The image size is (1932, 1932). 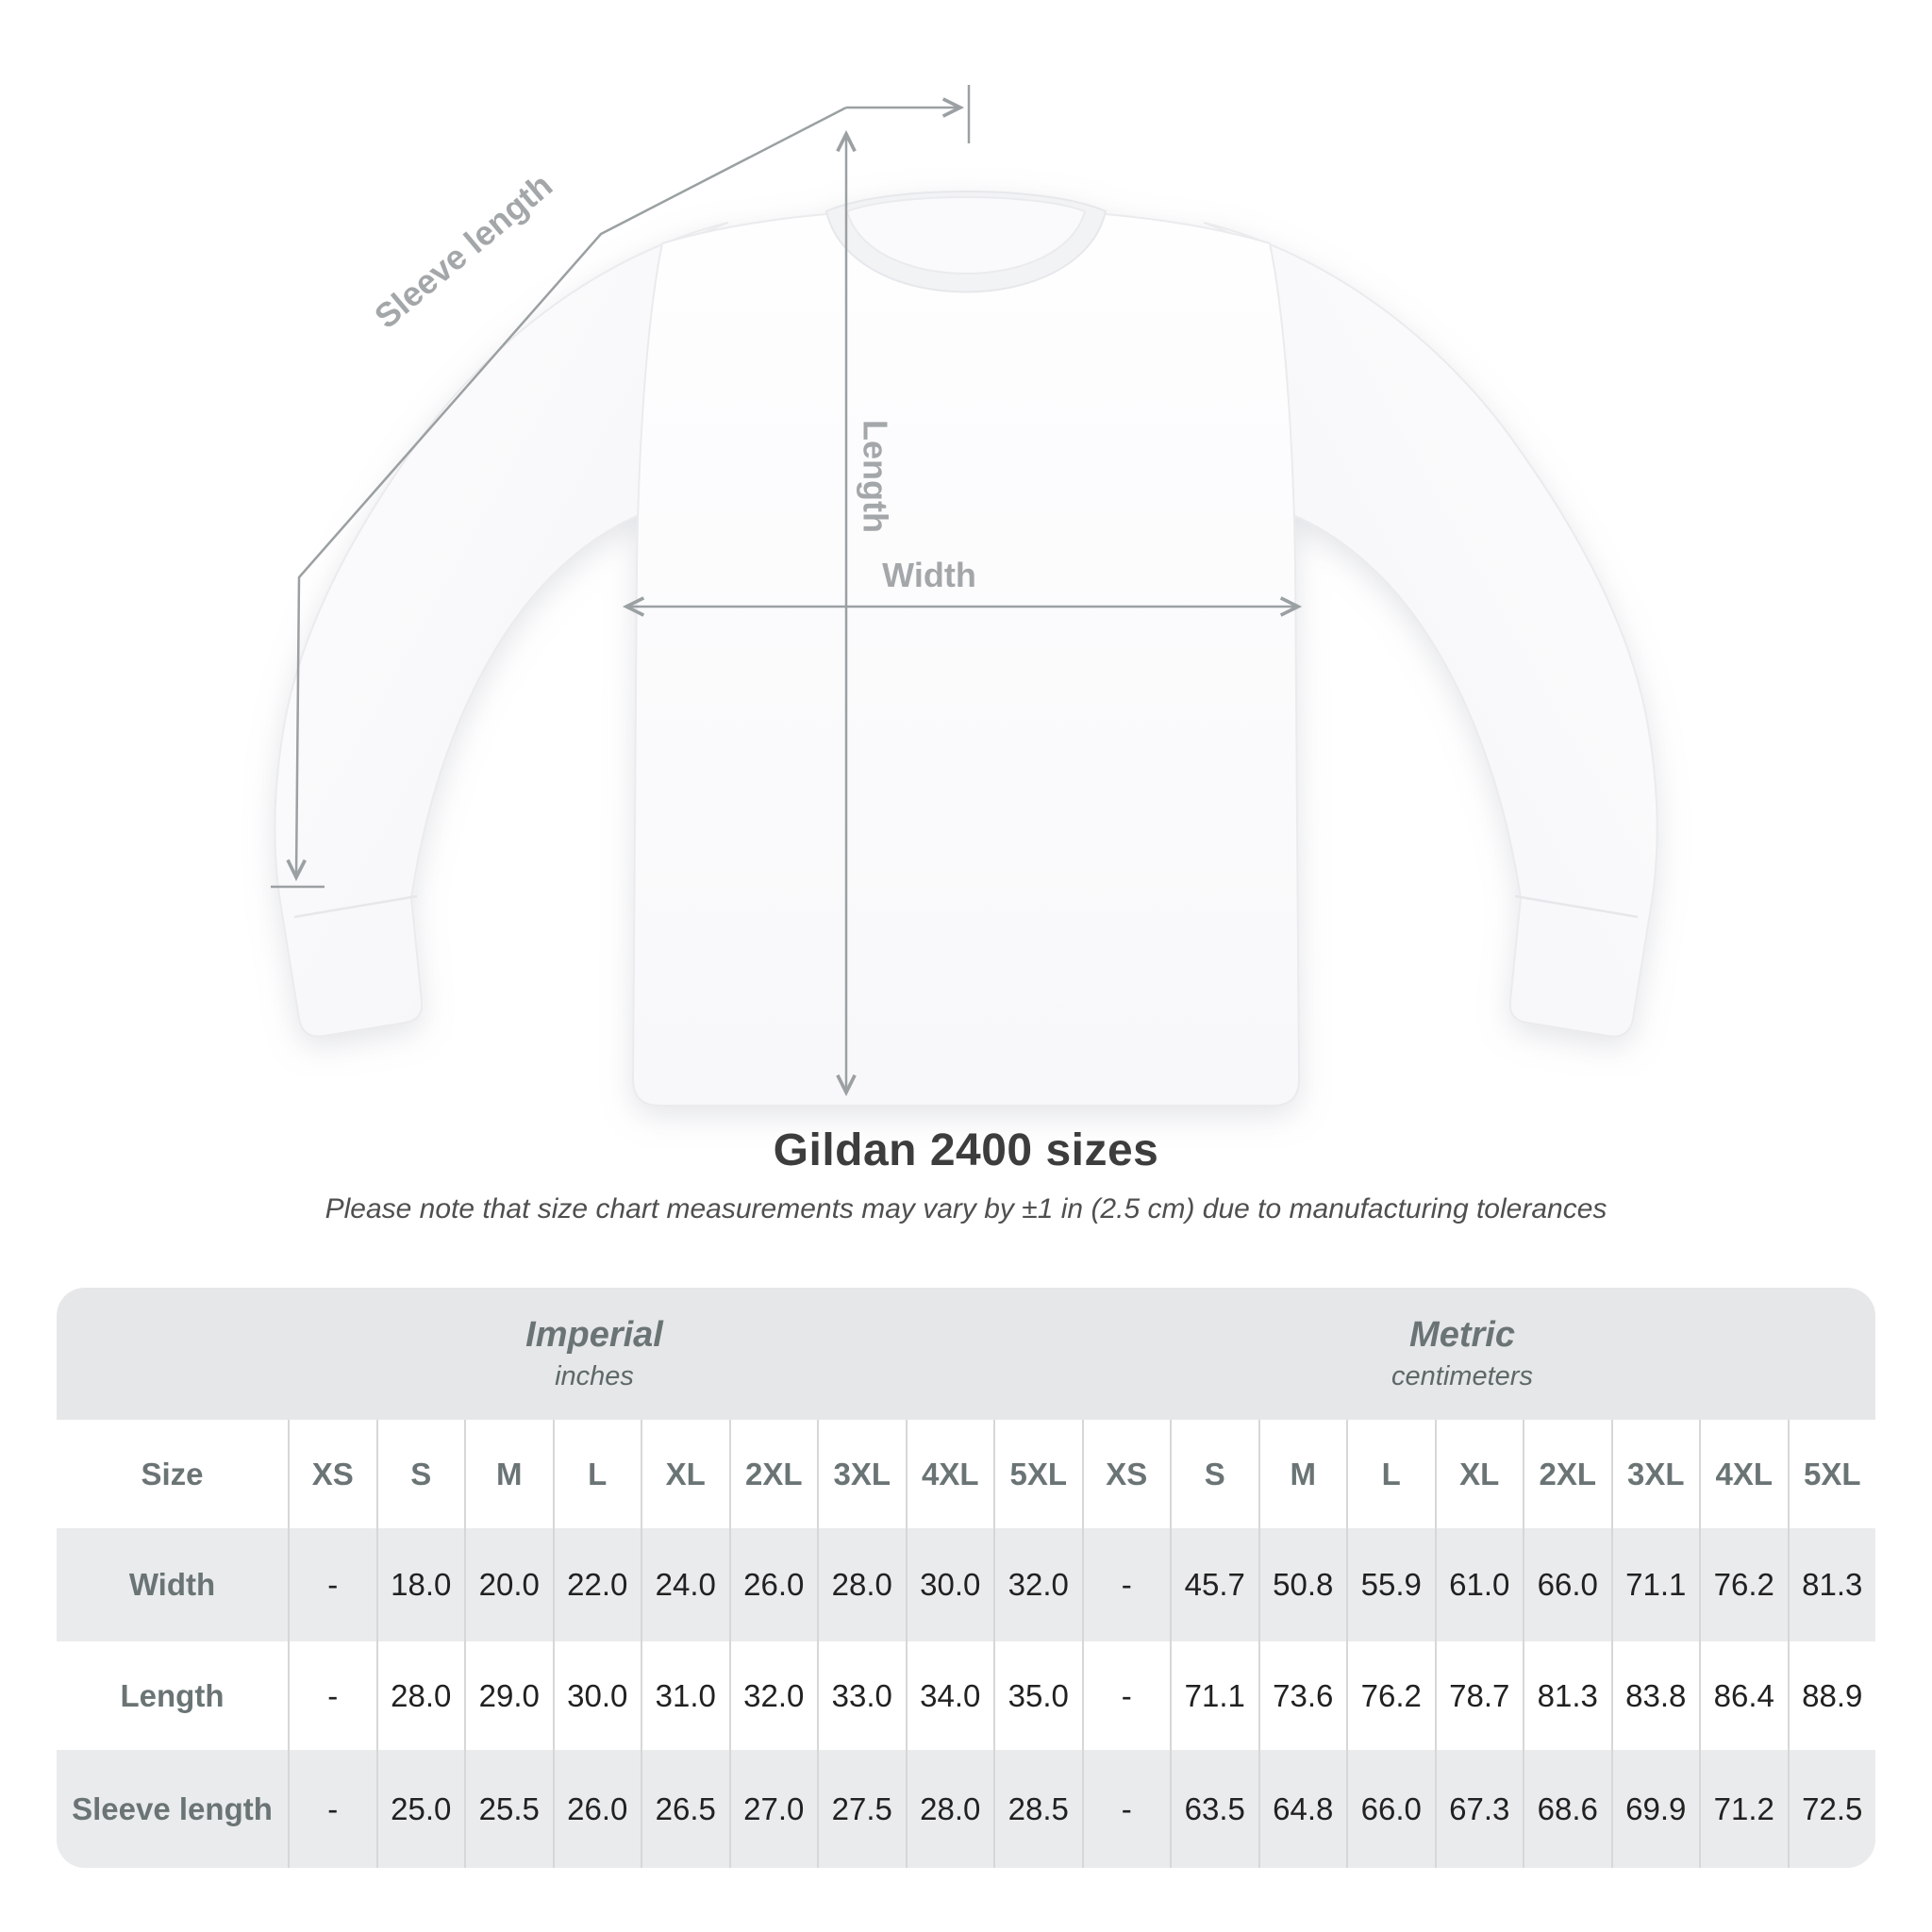 What do you see at coordinates (1462, 1335) in the screenshot?
I see `metric-name: Metric` at bounding box center [1462, 1335].